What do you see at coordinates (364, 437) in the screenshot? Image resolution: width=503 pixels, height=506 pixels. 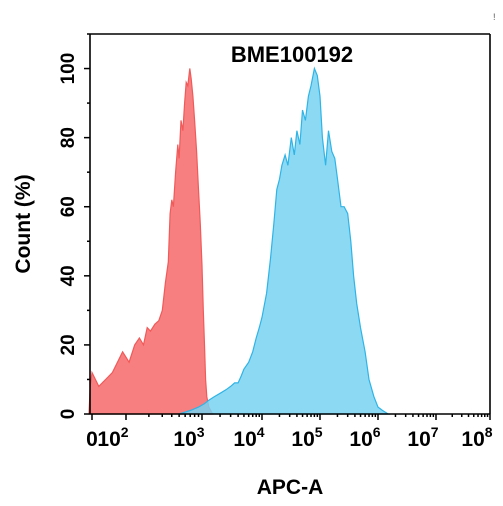 I see `x-tick-label: 10⁶` at bounding box center [364, 437].